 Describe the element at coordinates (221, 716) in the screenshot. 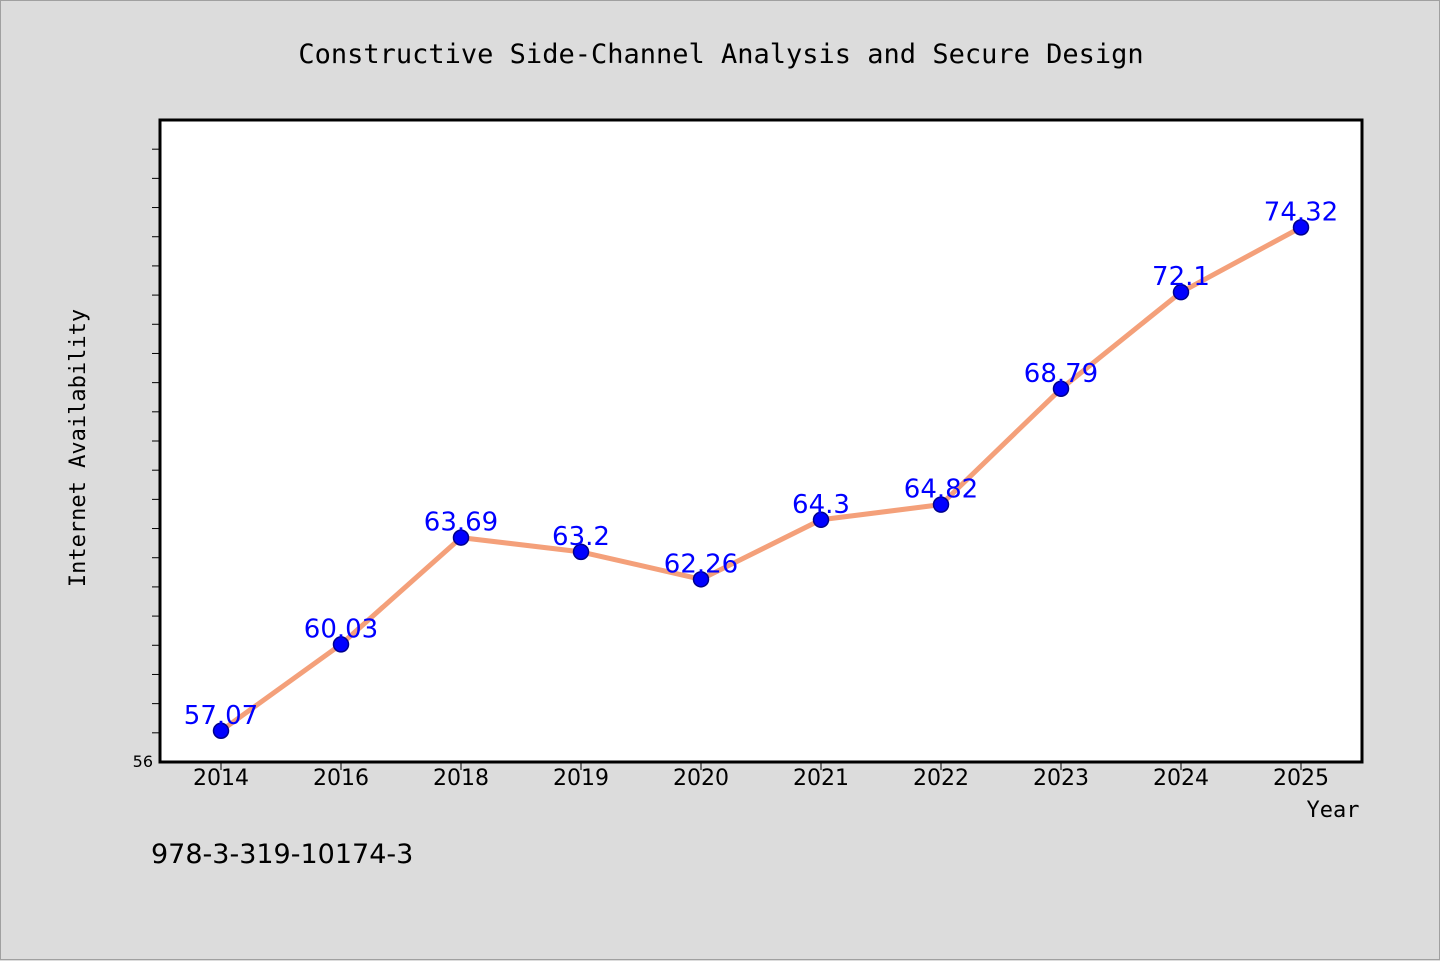

I see `data-label: 57.07` at that location.